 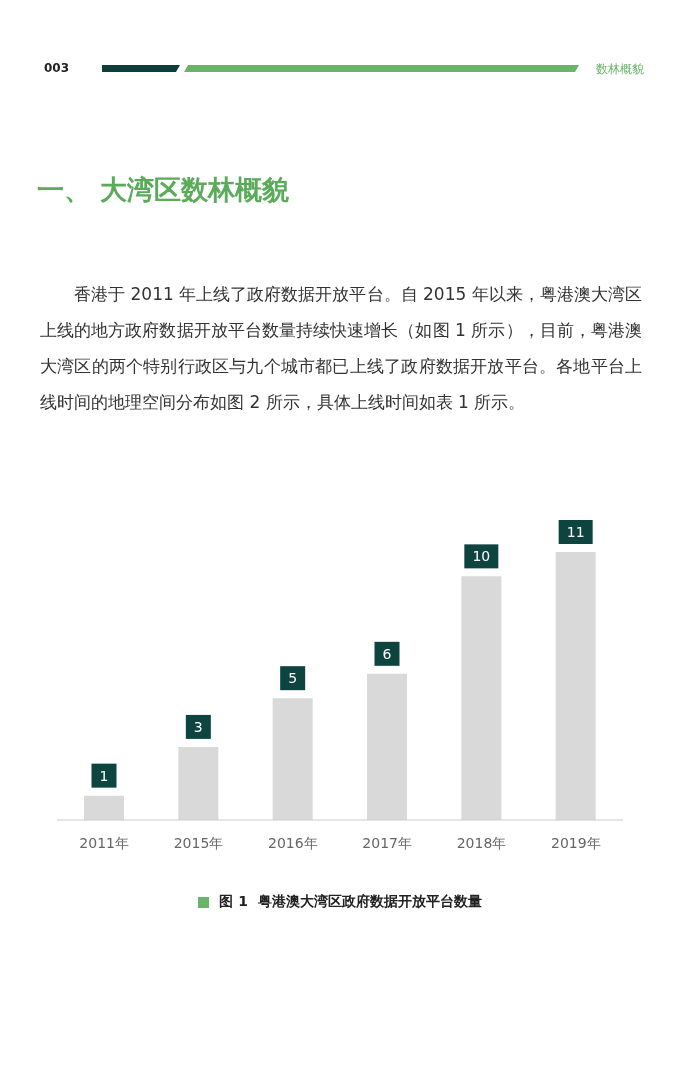 What do you see at coordinates (481, 556) in the screenshot?
I see `data-label: 10` at bounding box center [481, 556].